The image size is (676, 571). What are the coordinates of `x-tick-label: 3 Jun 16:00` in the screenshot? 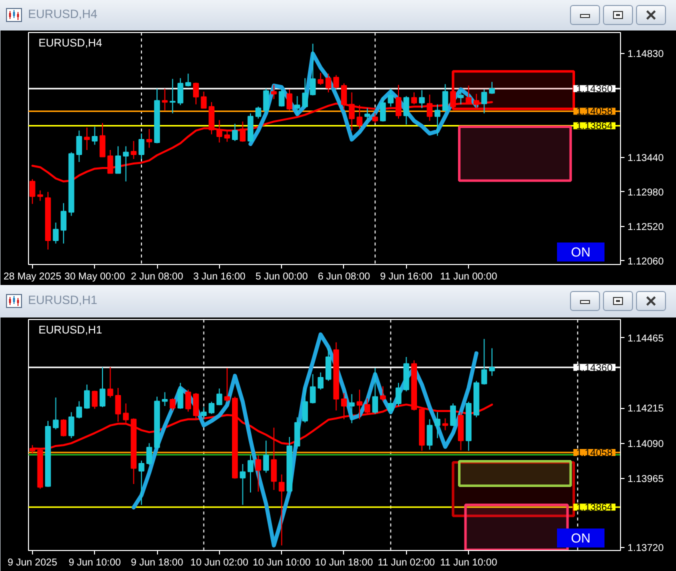 It's located at (219, 277).